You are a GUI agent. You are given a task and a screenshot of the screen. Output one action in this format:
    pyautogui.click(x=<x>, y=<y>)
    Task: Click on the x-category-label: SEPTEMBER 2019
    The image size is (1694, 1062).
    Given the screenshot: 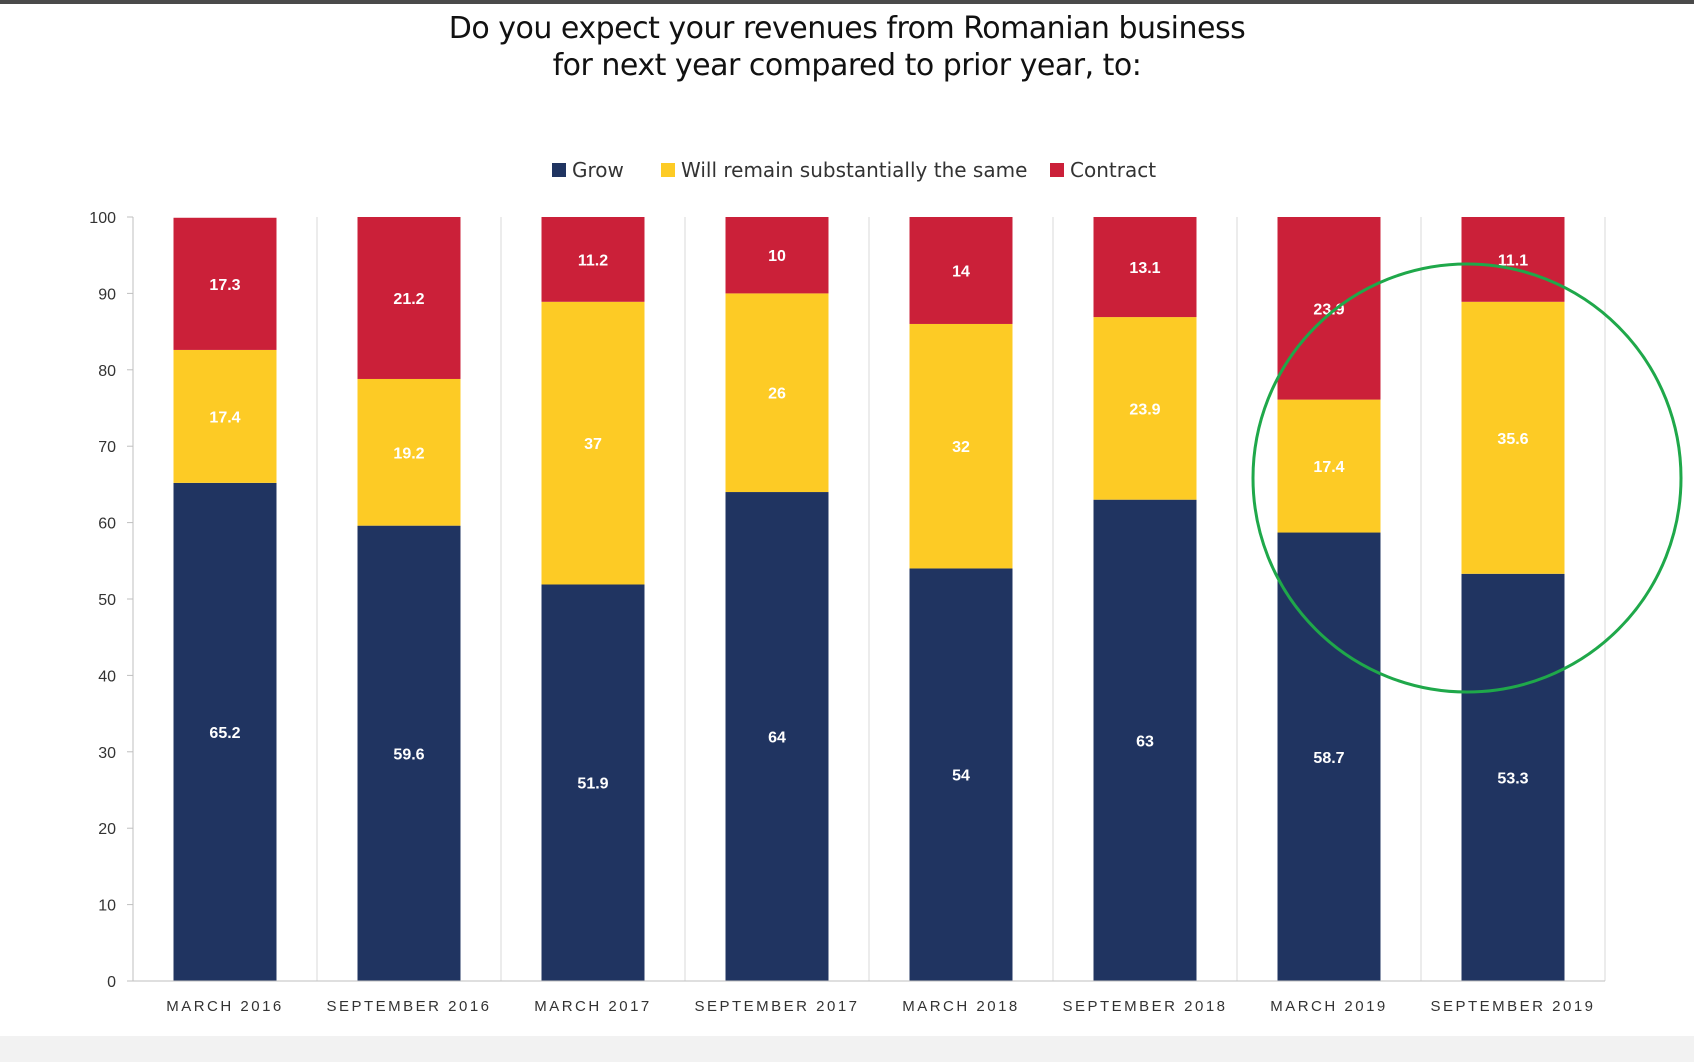 What is the action you would take?
    pyautogui.click(x=1512, y=1006)
    